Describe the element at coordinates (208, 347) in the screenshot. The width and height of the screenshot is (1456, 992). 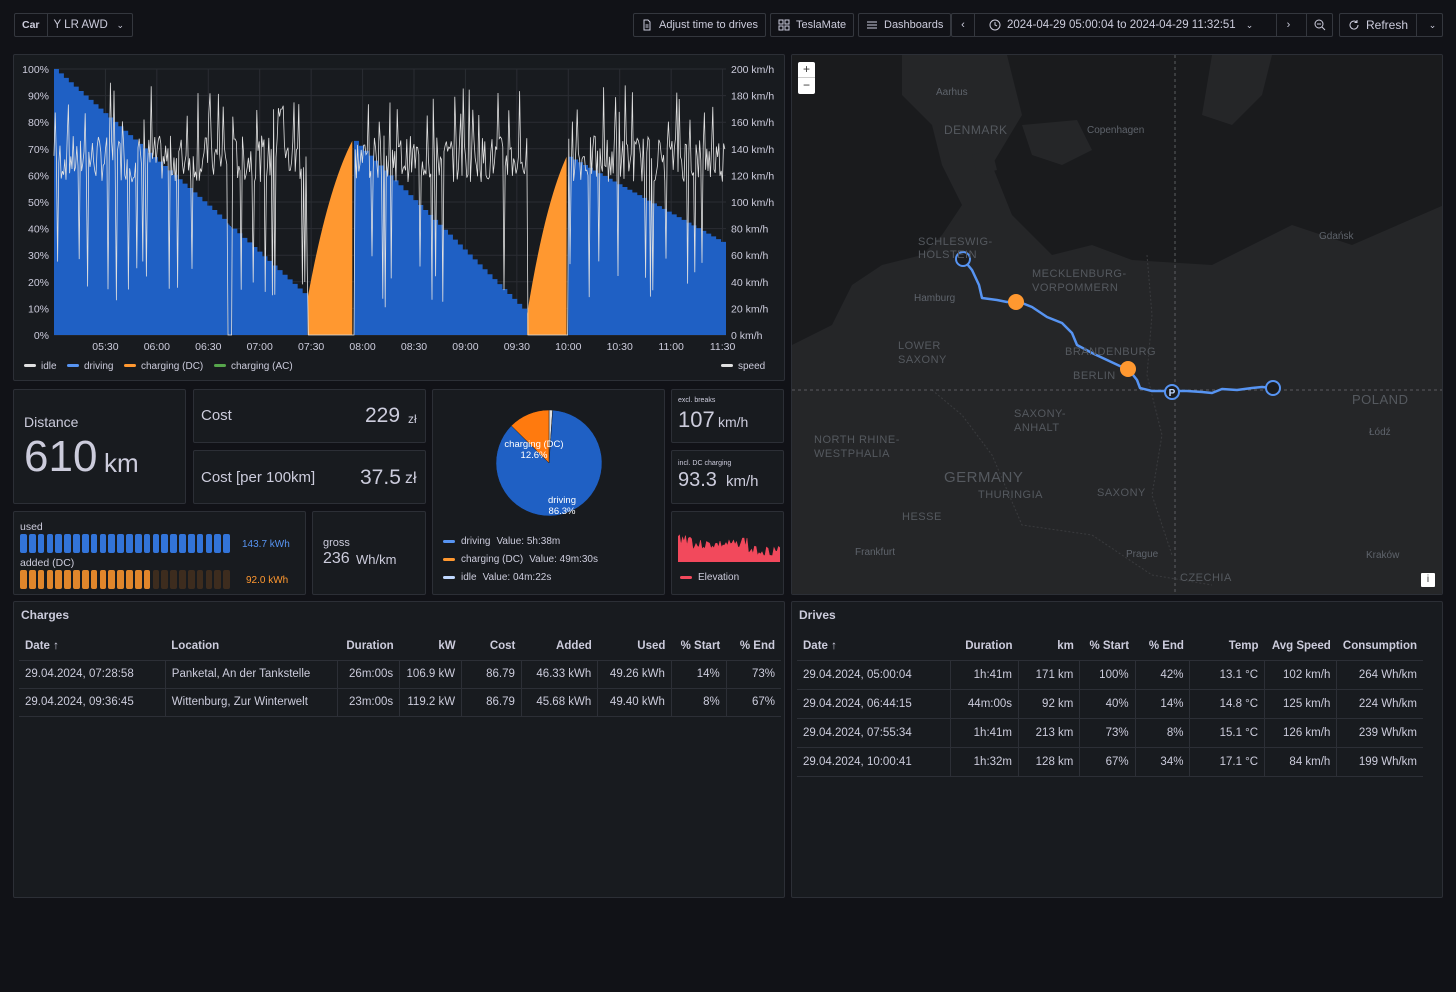
I see `x-tick-label: 06:30` at that location.